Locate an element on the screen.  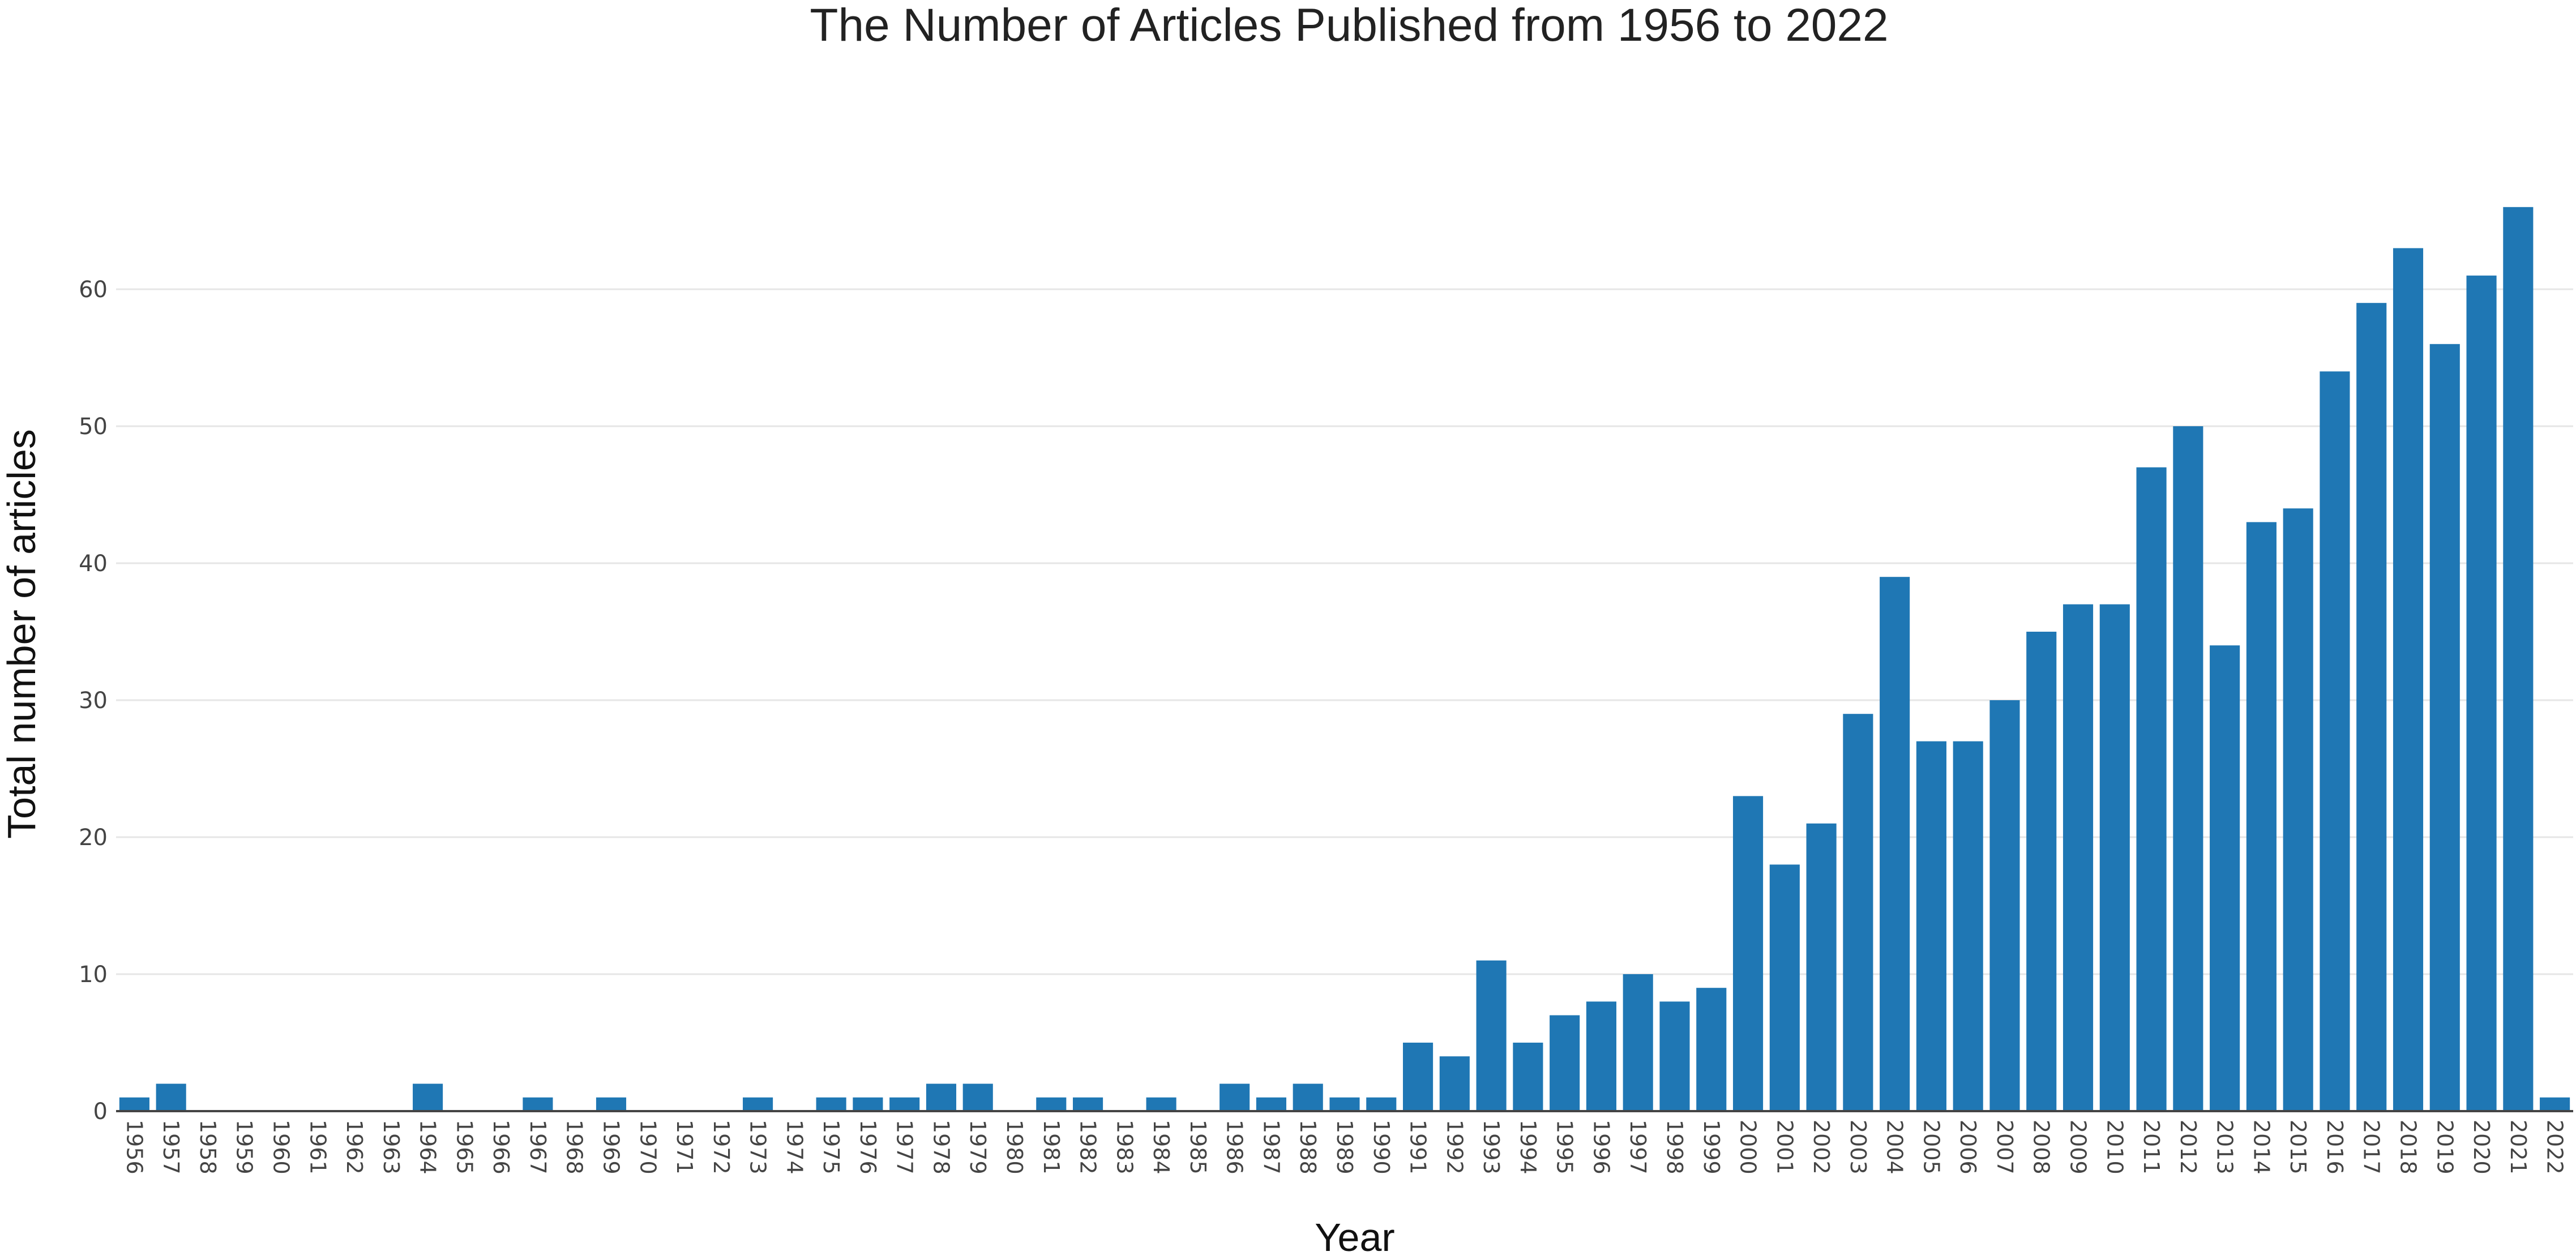
x-tick-label: 2000 is located at coordinates (1748, 1147).